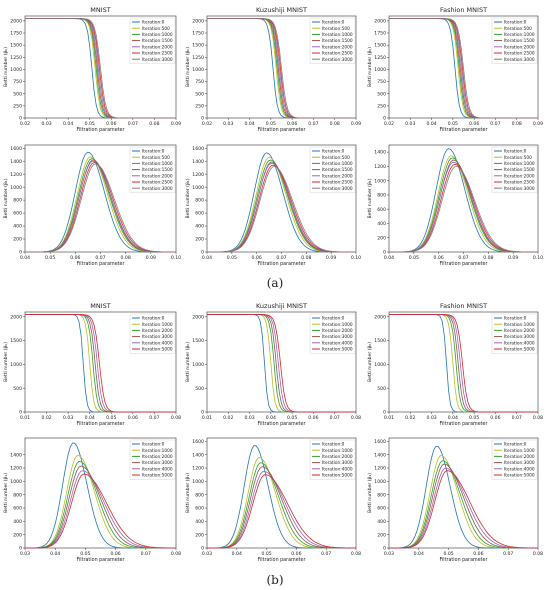 This screenshot has height=590, width=550. Describe the element at coordinates (198, 46) in the screenshot. I see `y-tick-label: 1500` at that location.